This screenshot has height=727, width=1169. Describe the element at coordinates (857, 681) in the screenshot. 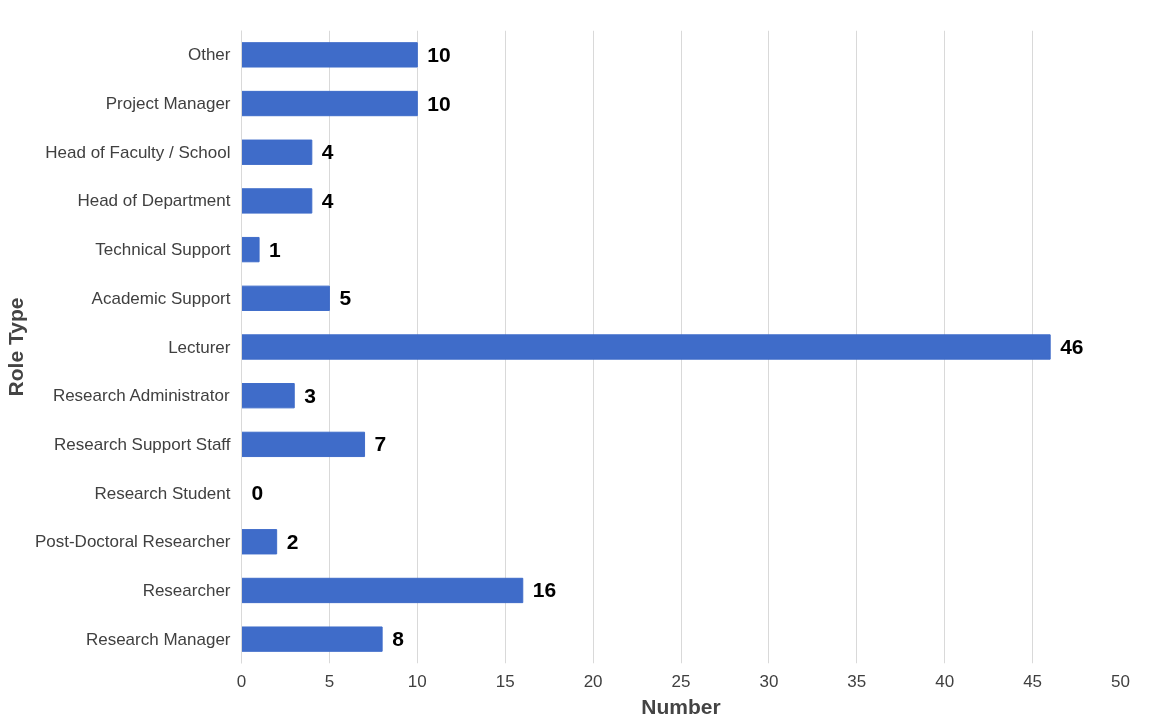

I see `x-tick-label: 35` at that location.